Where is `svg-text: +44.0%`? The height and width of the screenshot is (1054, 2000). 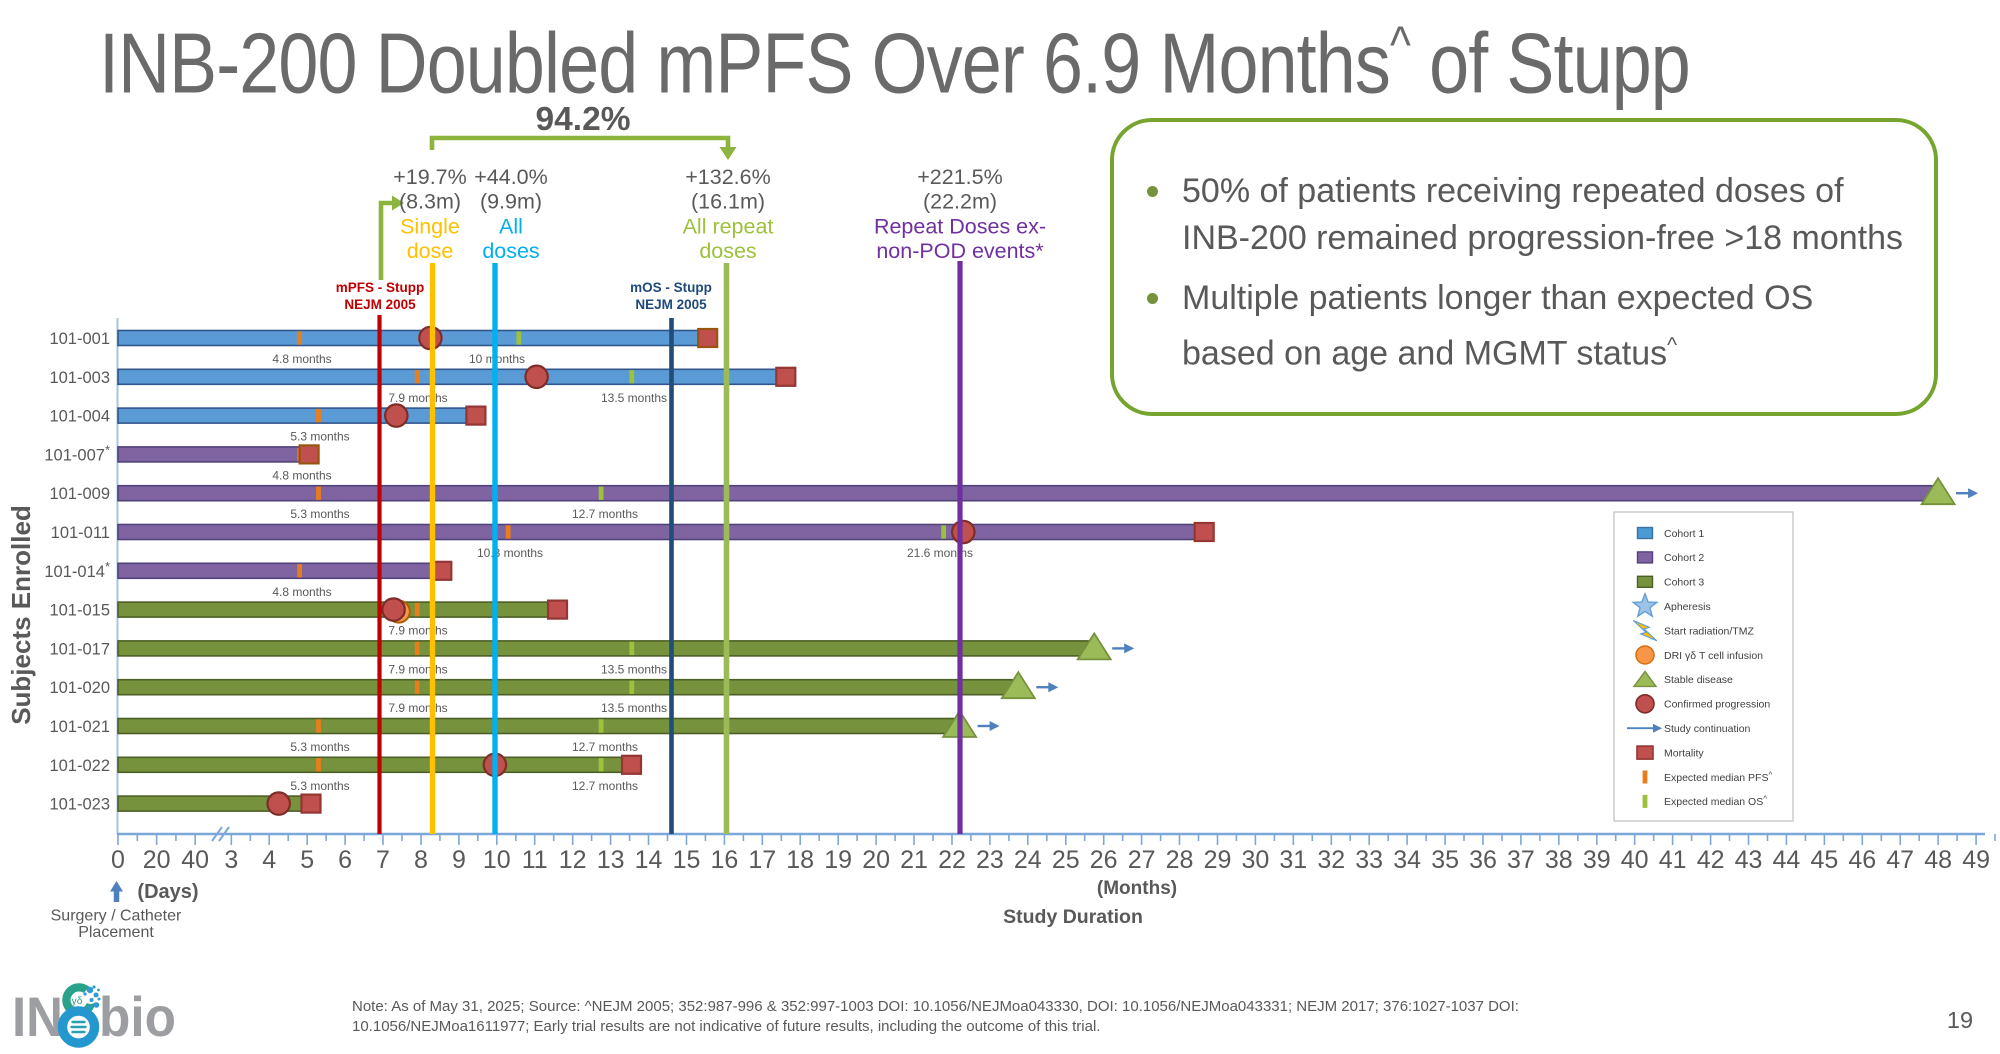 svg-text: +44.0% is located at coordinates (511, 177).